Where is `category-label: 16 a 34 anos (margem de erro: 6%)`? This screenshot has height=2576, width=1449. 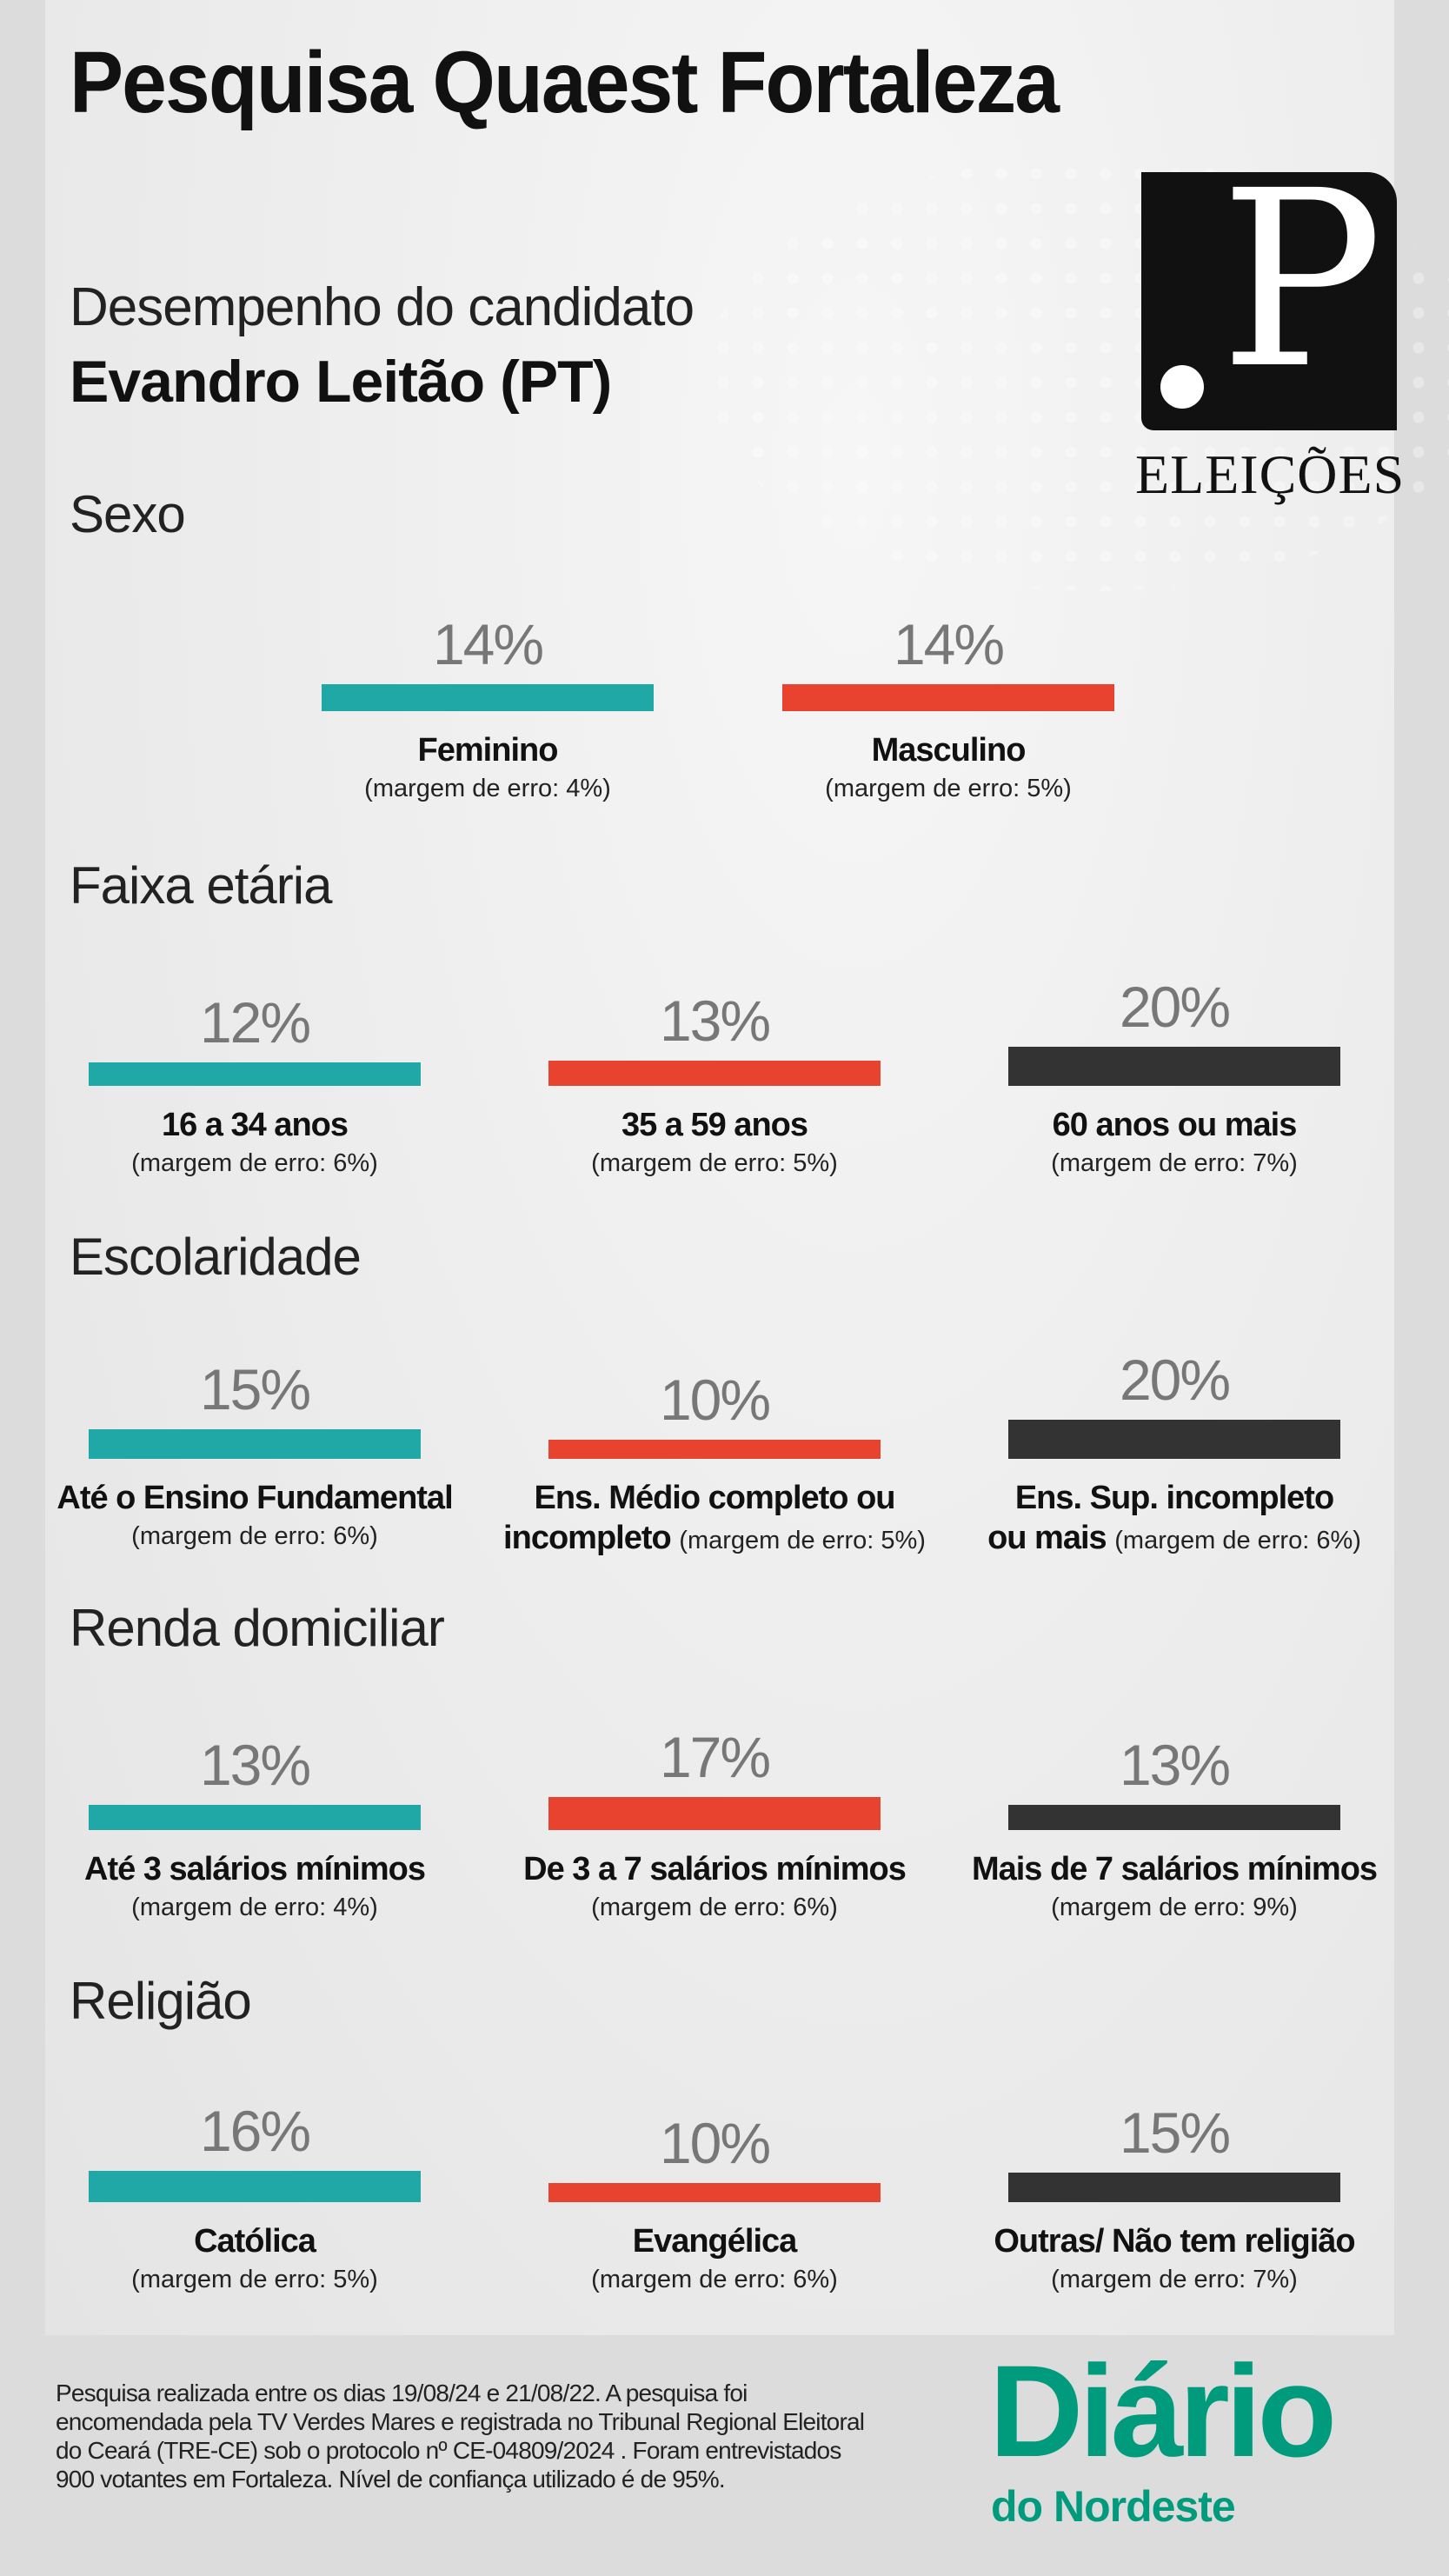
category-label: 16 a 34 anos (margem de erro: 6%) is located at coordinates (255, 1143).